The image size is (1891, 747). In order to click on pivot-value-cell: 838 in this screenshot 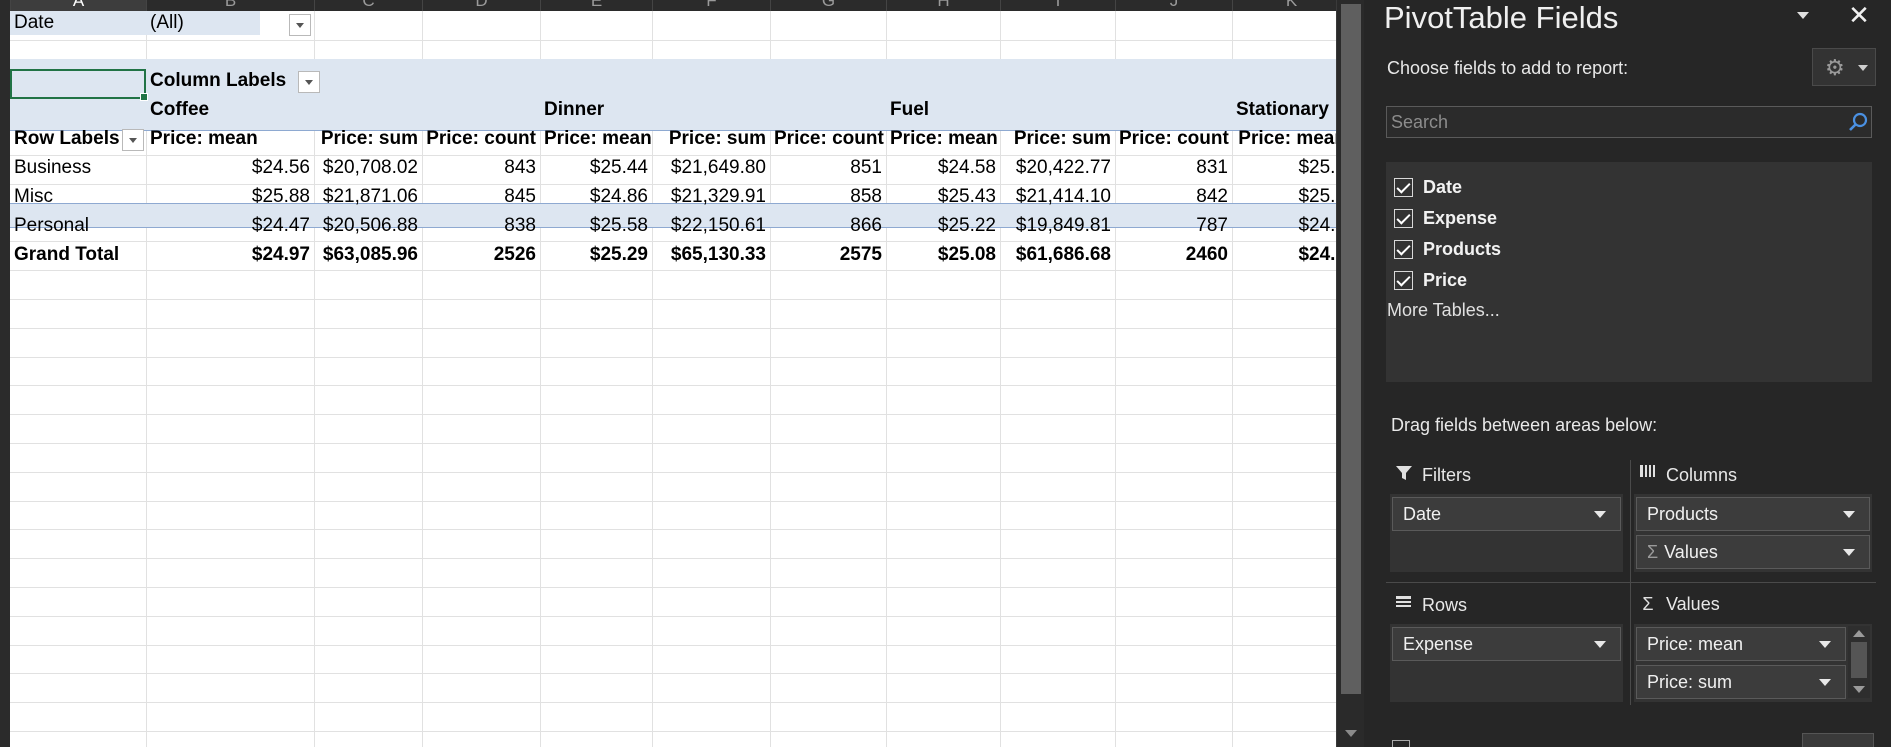, I will do `click(520, 225)`.